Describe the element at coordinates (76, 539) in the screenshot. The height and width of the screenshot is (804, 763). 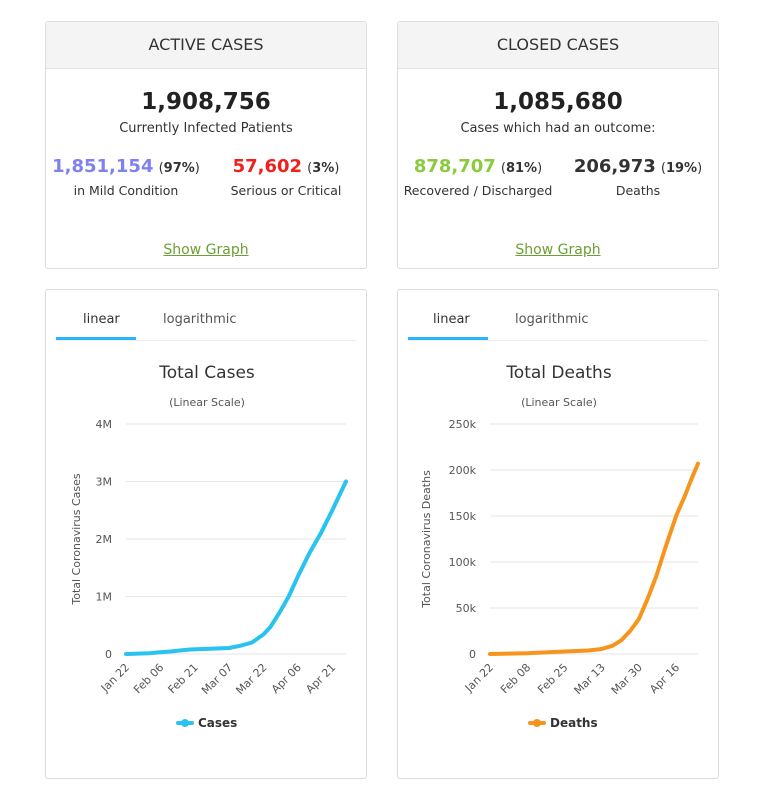
I see `y-axis-label: Total Coronavirus Cases` at that location.